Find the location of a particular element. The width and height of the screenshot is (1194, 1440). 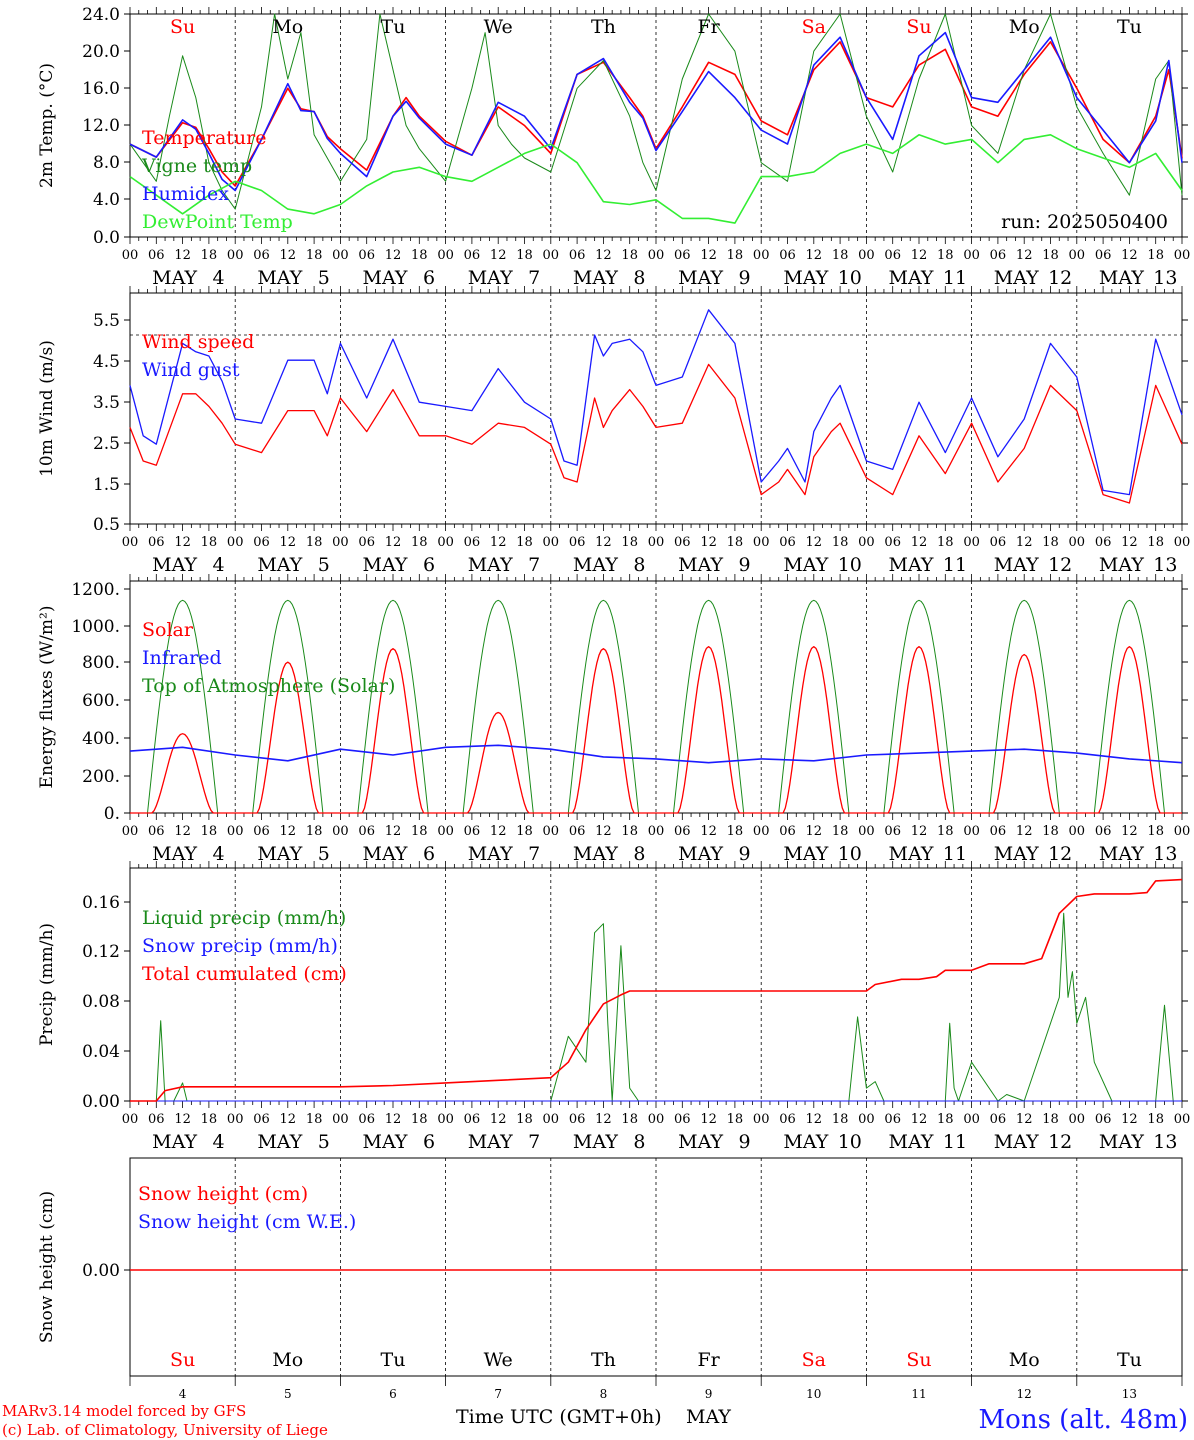

location-label: Mons (alt. 48m) is located at coordinates (1083, 1420).